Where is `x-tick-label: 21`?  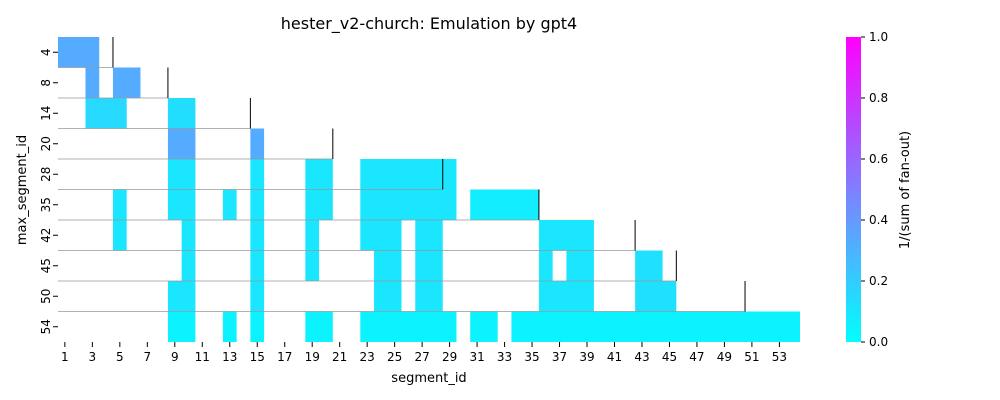
x-tick-label: 21 is located at coordinates (339, 357).